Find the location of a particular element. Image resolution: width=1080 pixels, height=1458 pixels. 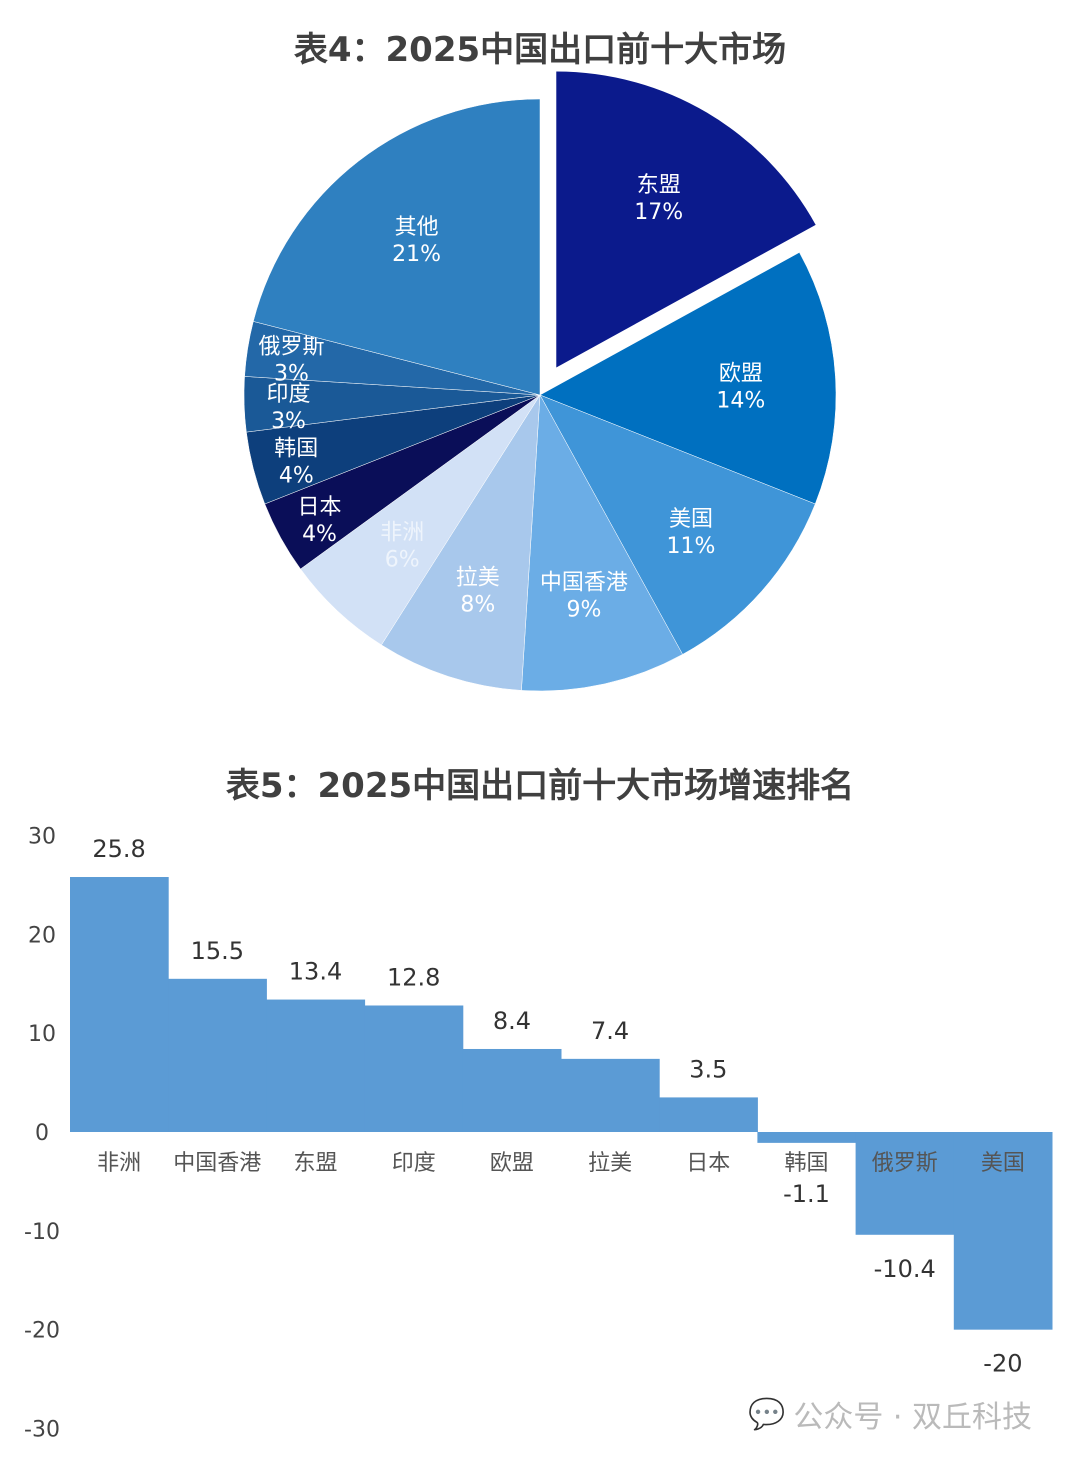

bar-data-label: -20 is located at coordinates (1002, 1364).